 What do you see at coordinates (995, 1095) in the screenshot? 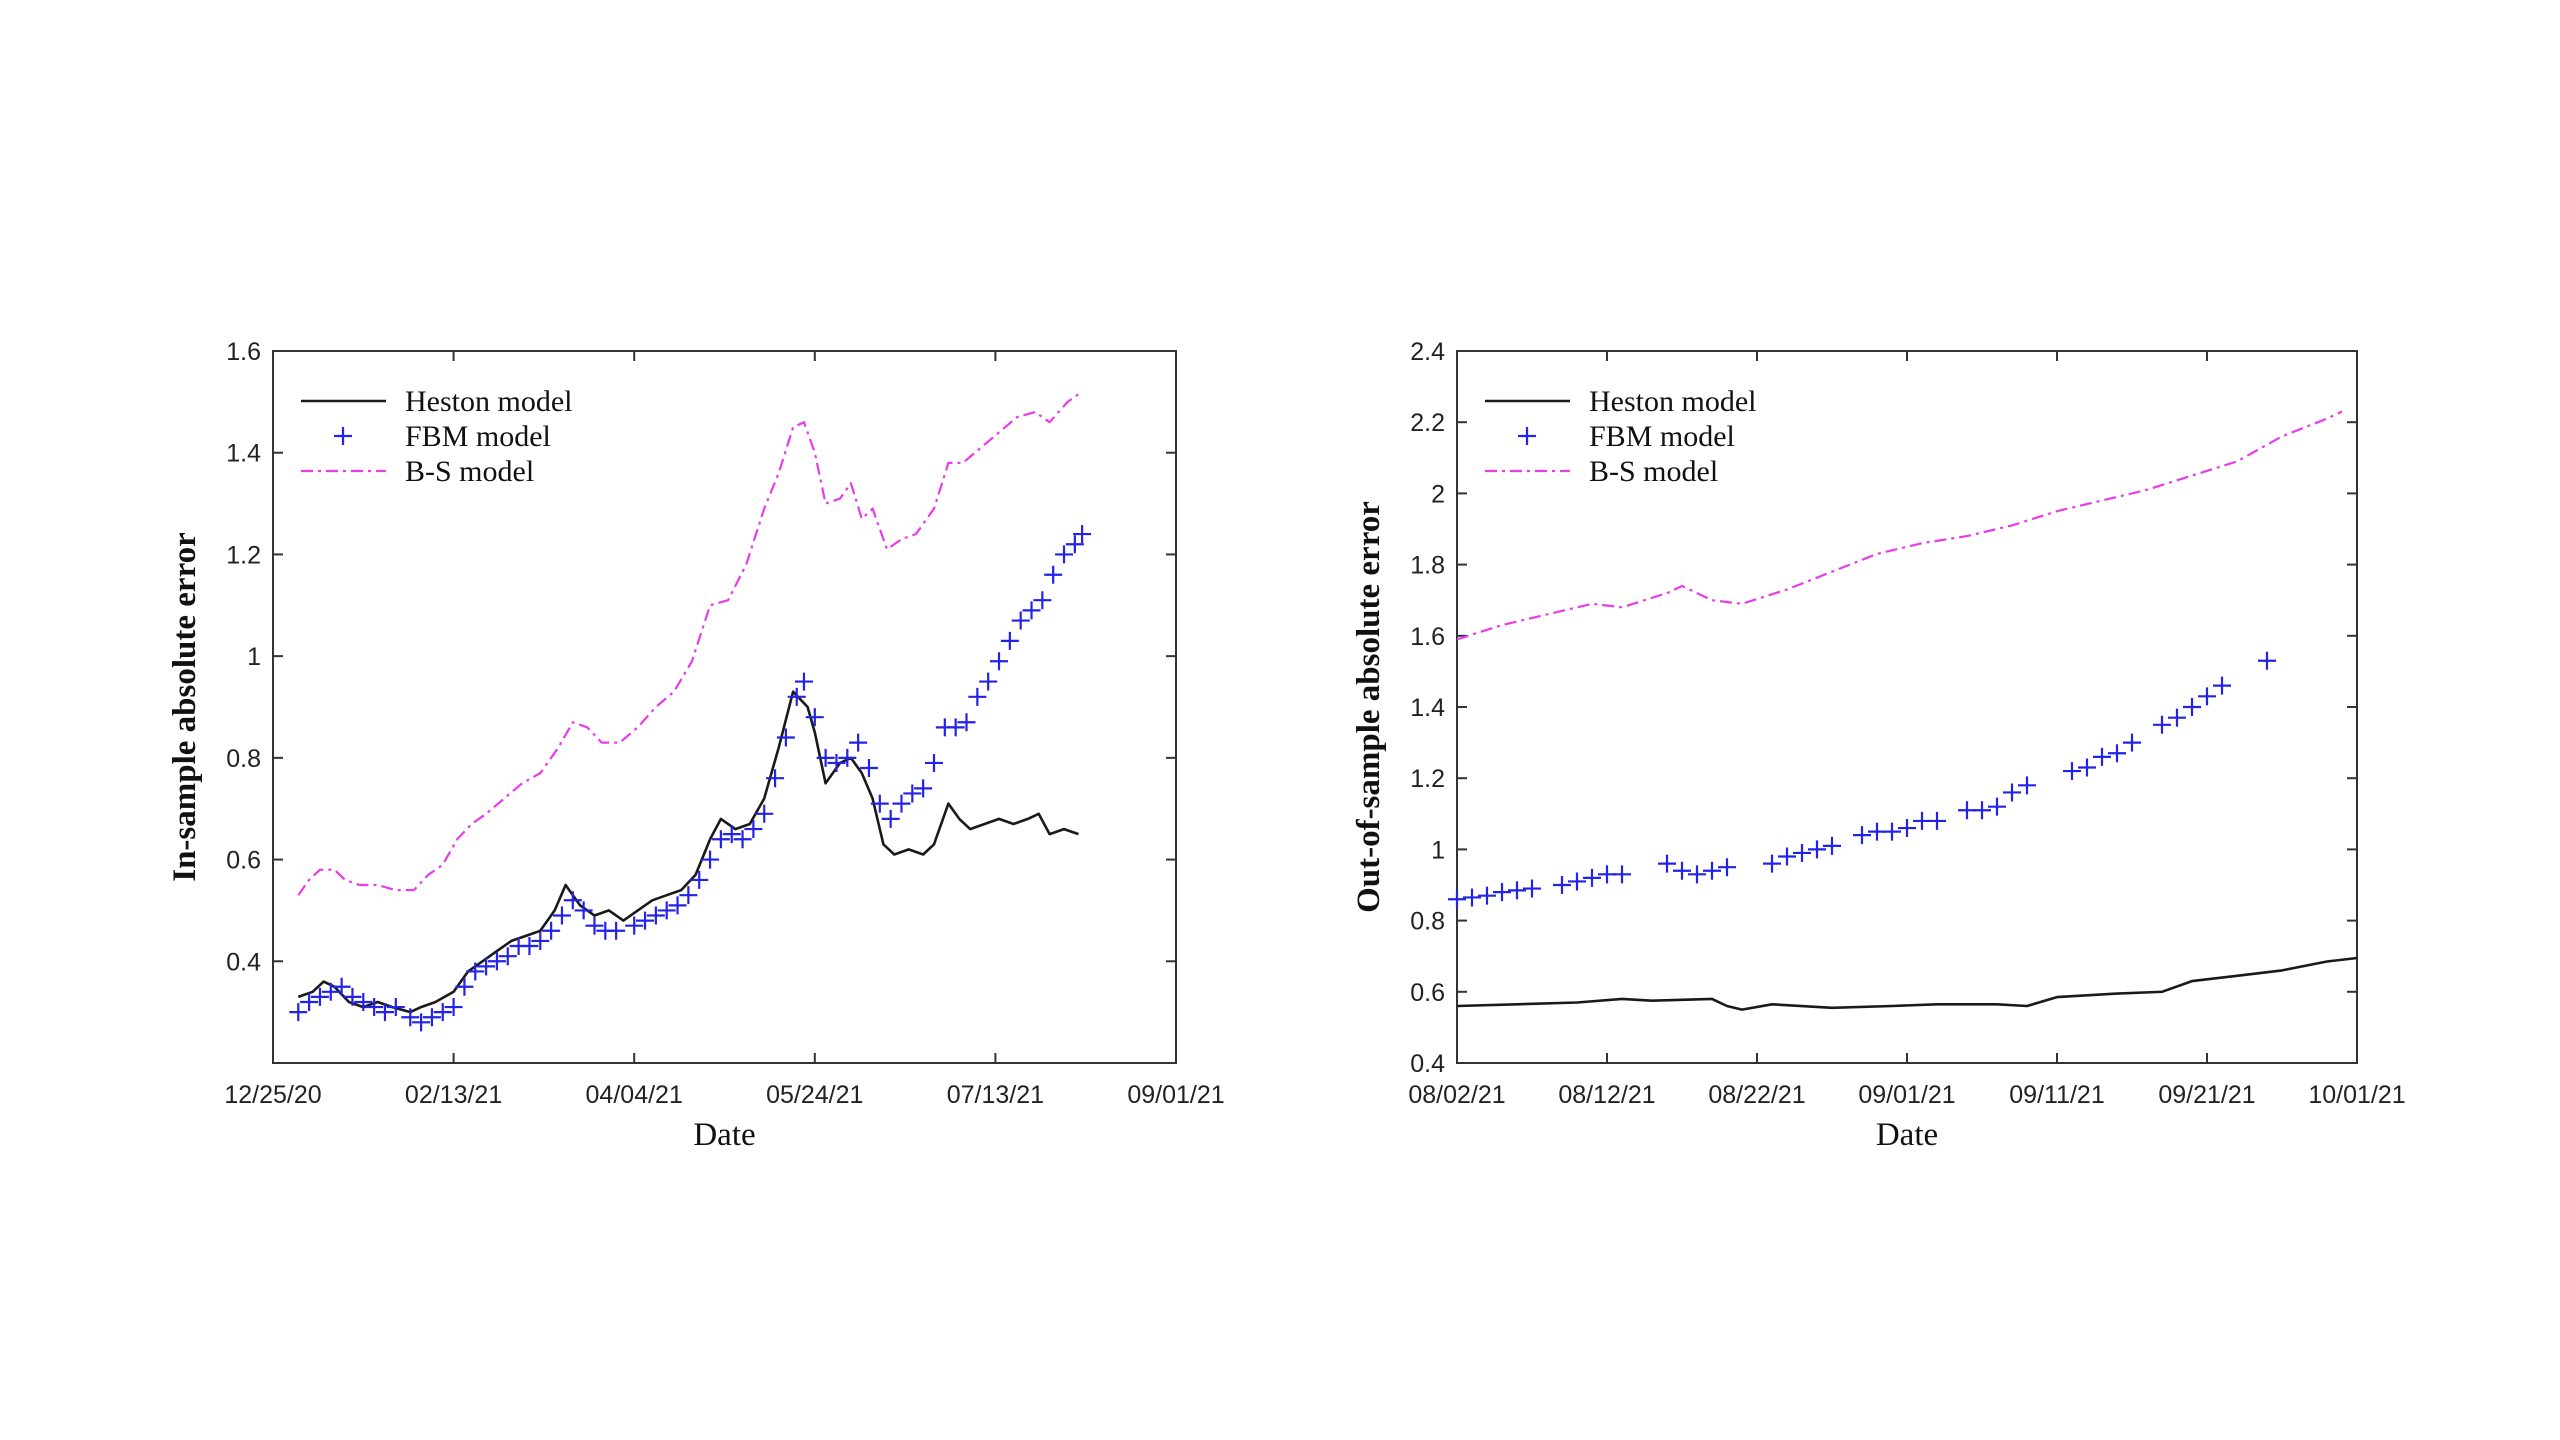
I see `x-tick-label: 07/13/21` at bounding box center [995, 1095].